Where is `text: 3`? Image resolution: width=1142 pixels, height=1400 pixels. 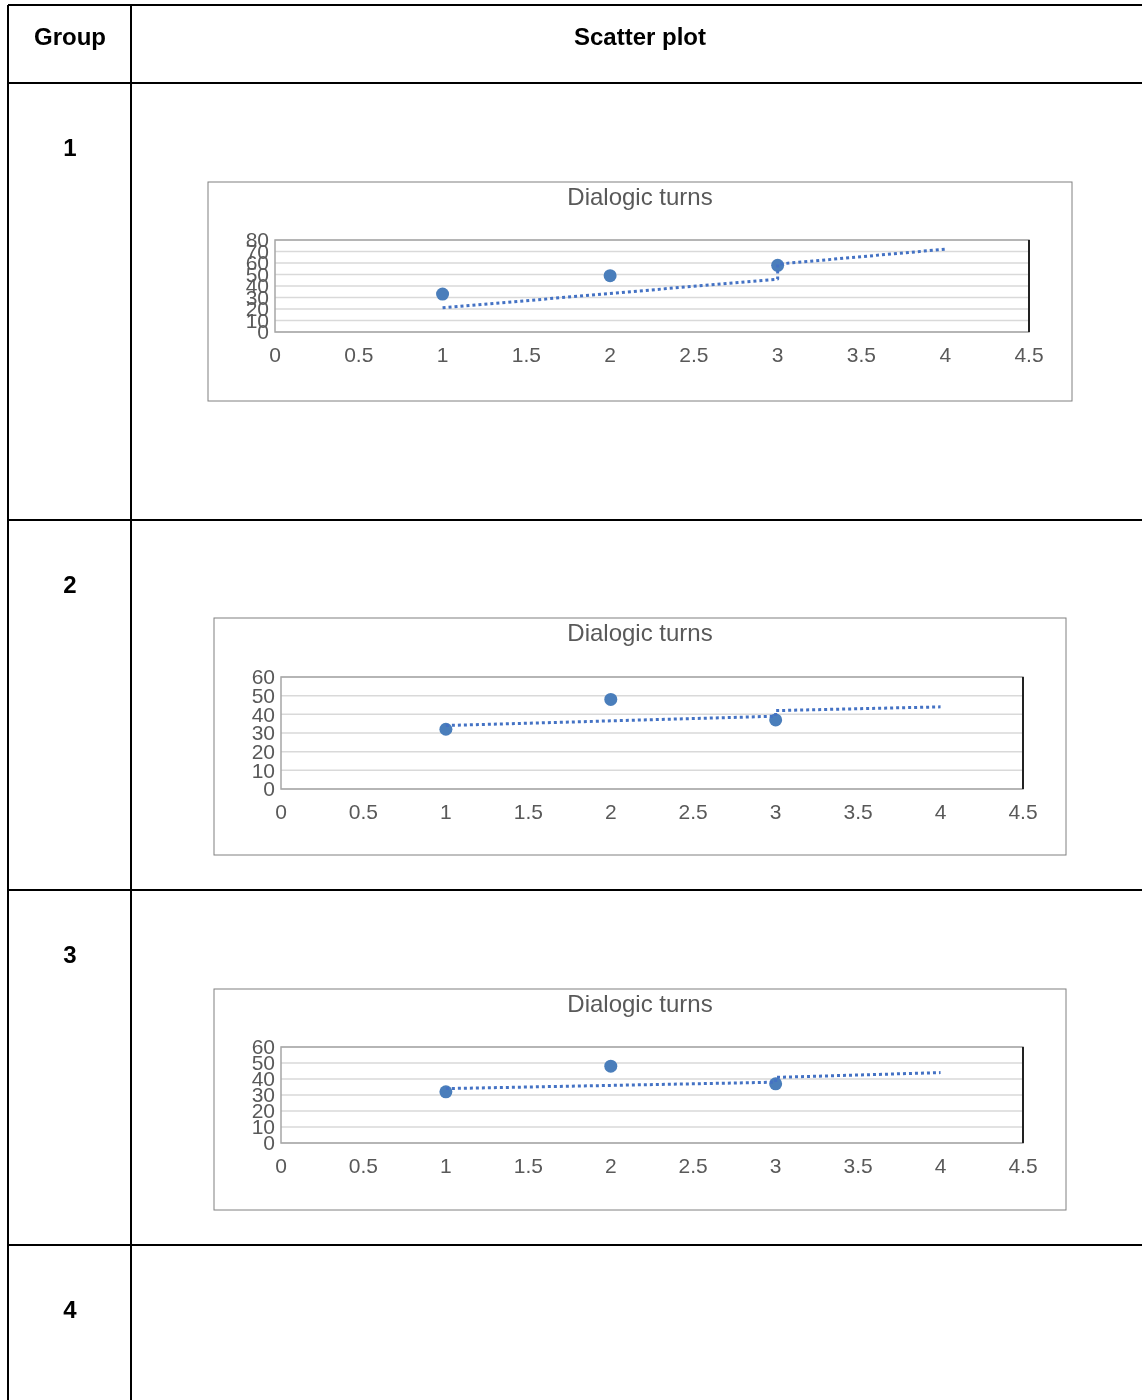
text: 3 is located at coordinates (70, 954).